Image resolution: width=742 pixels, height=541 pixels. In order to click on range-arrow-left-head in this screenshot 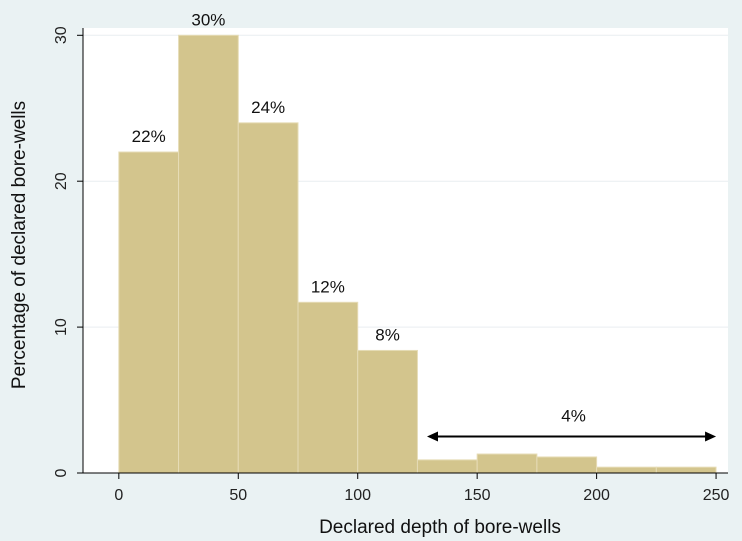, I will do `click(432, 436)`.